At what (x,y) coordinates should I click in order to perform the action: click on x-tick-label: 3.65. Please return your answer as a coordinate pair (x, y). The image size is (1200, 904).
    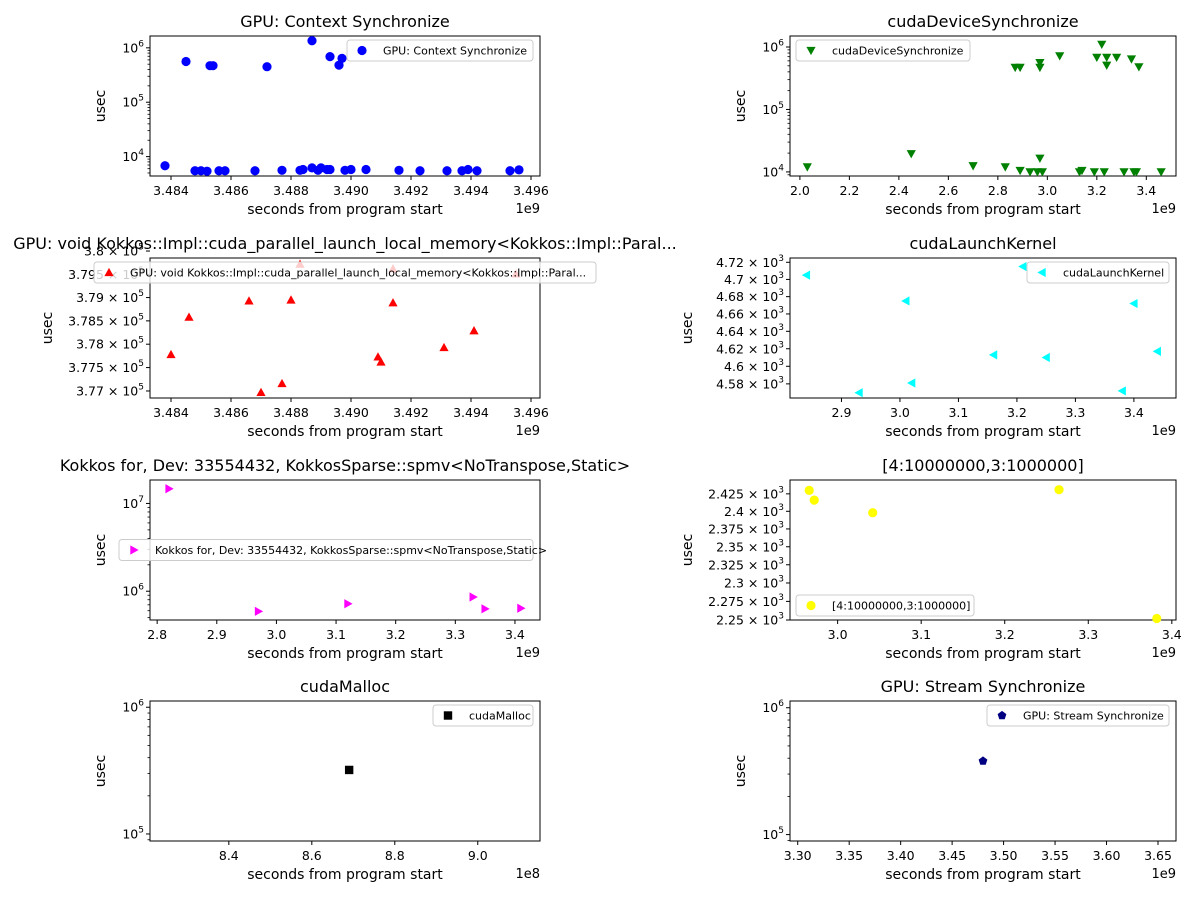
    Looking at the image, I should click on (1158, 855).